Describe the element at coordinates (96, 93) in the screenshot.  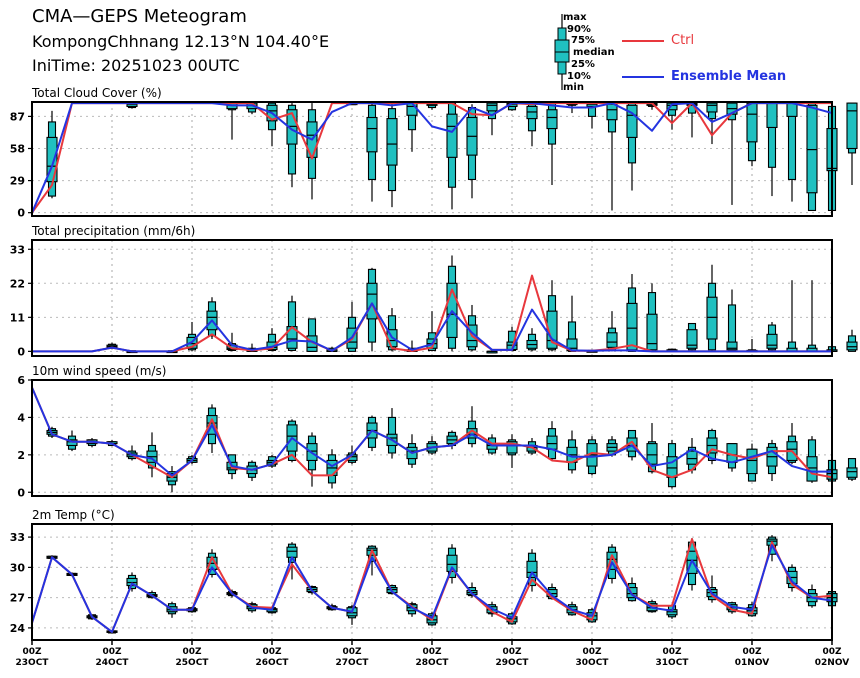
I see `panel-title: Total Cloud Cover (%)` at that location.